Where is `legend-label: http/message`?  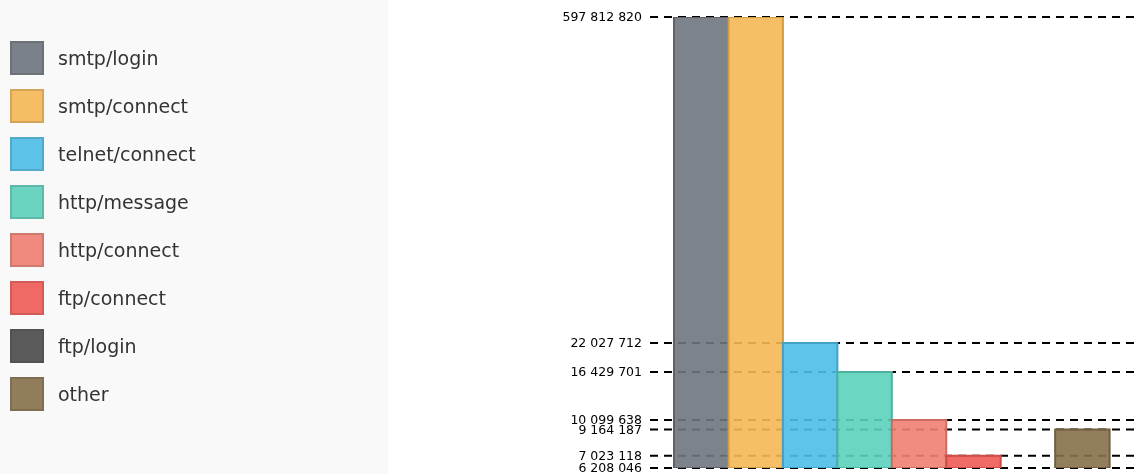 legend-label: http/message is located at coordinates (123, 202).